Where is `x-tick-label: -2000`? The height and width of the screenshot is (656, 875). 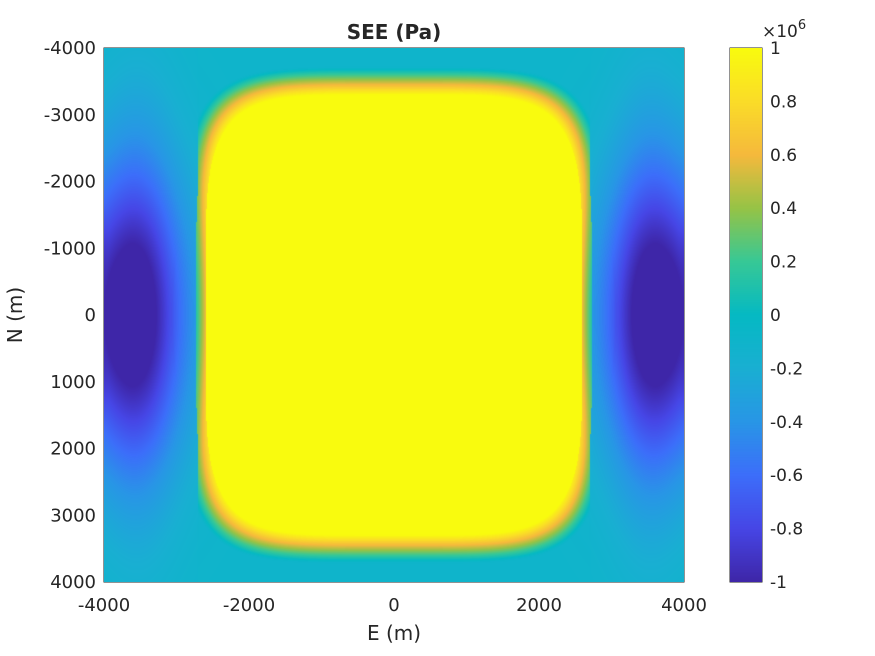
x-tick-label: -2000 is located at coordinates (249, 605).